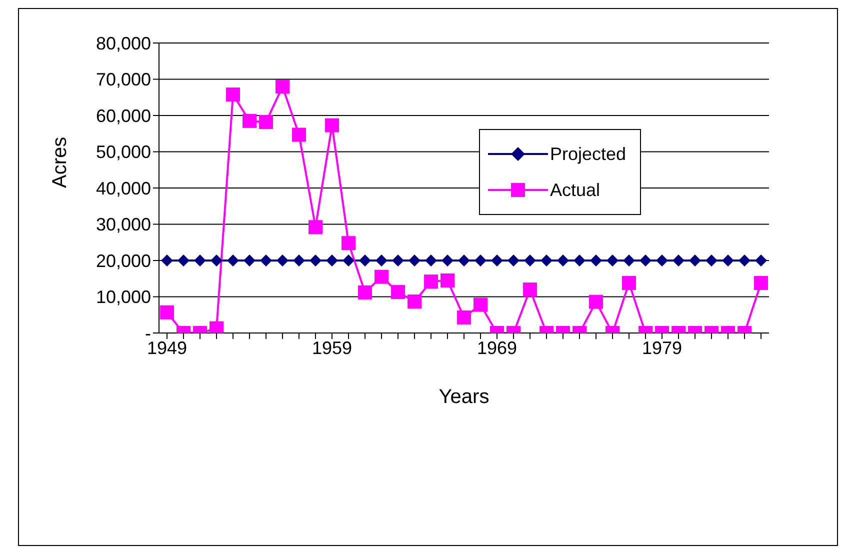 The height and width of the screenshot is (560, 844). I want to click on y-tick-label: 70,000, so click(123, 80).